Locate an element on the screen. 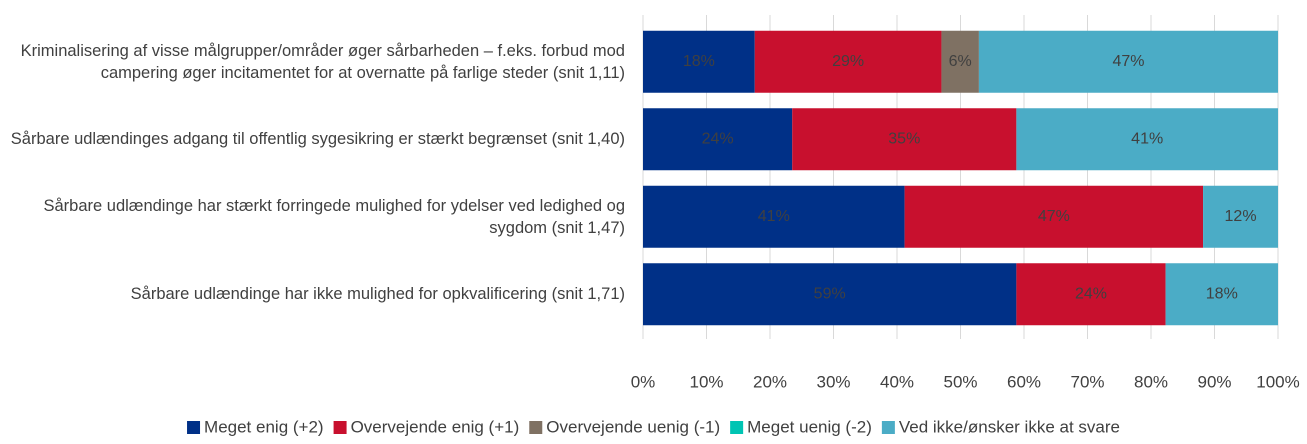 This screenshot has height=444, width=1307. x-tick-label: 20% is located at coordinates (770, 381).